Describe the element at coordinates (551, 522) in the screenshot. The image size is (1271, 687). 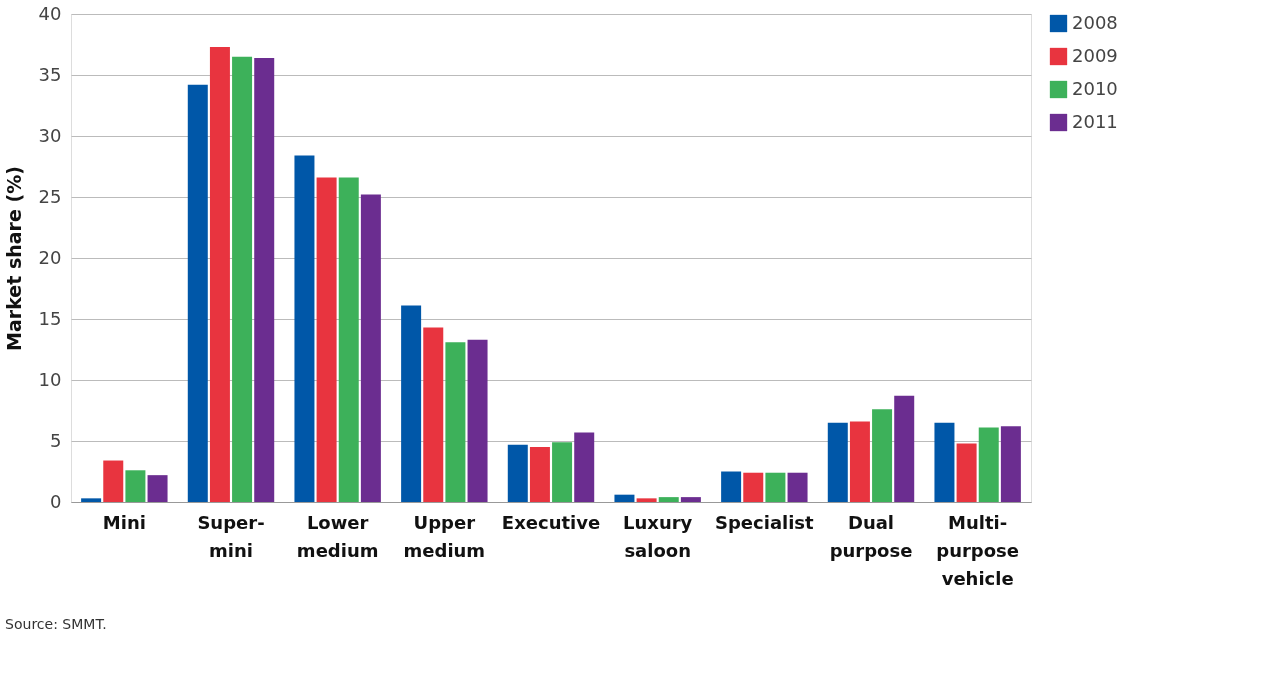
I see `x-tick-label: Executive` at that location.